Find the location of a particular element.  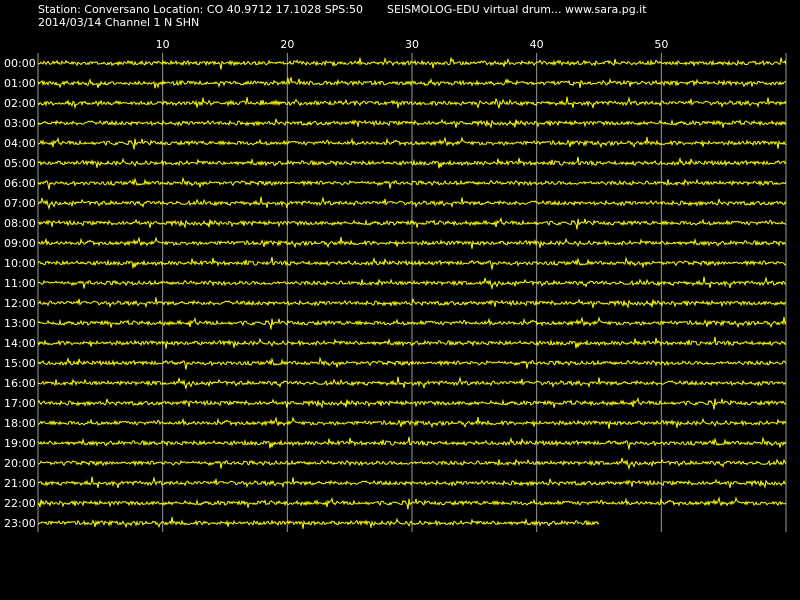

hour-label: 20:00 is located at coordinates (20, 463).